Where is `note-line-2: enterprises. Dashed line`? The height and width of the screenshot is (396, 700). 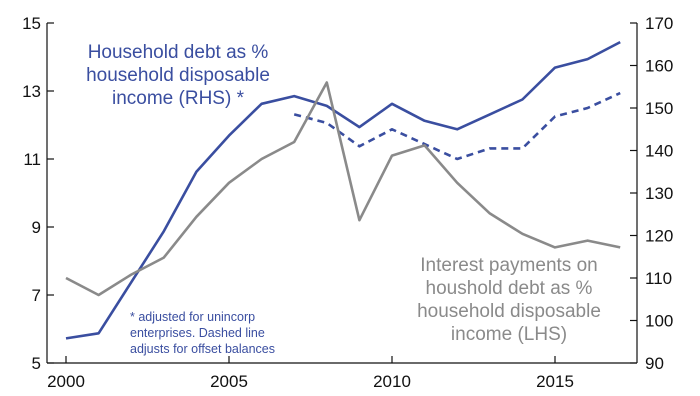
note-line-2: enterprises. Dashed line is located at coordinates (197, 333).